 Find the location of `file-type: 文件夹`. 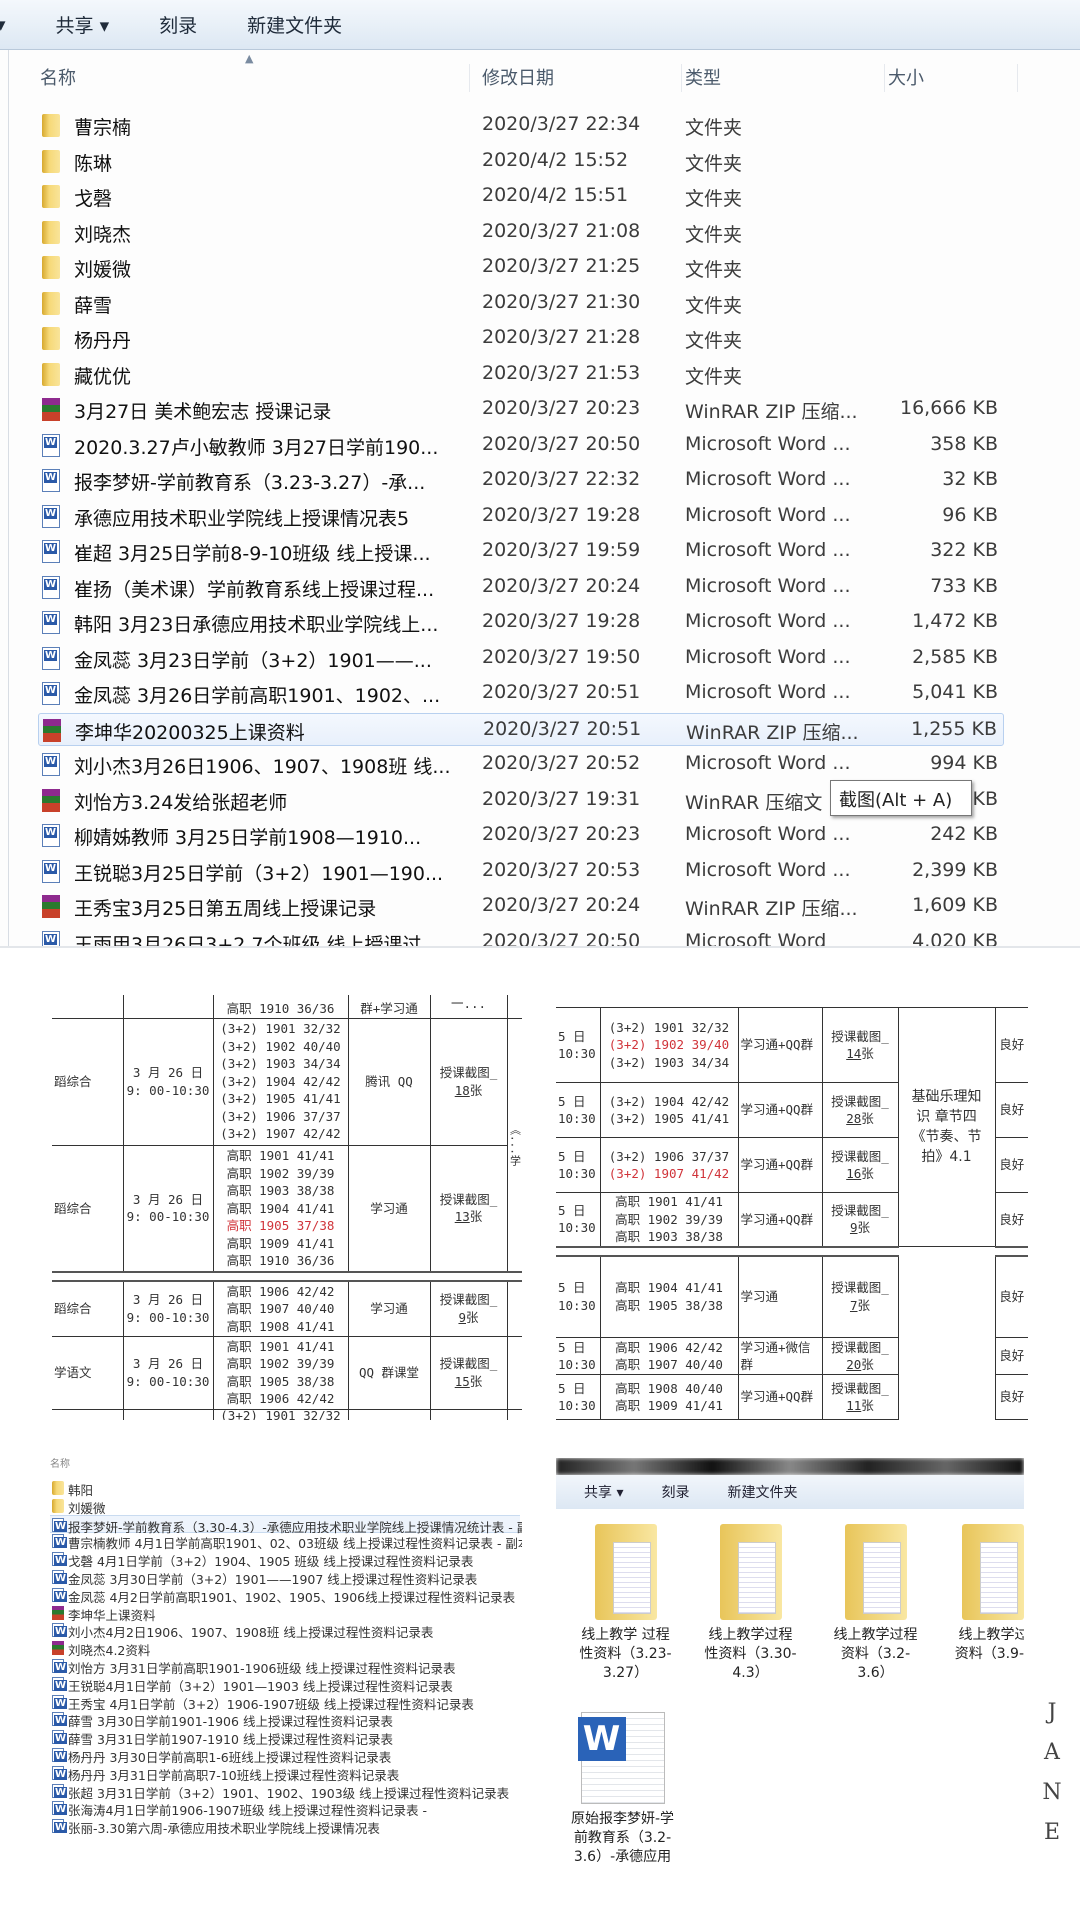

file-type: 文件夹 is located at coordinates (714, 163).